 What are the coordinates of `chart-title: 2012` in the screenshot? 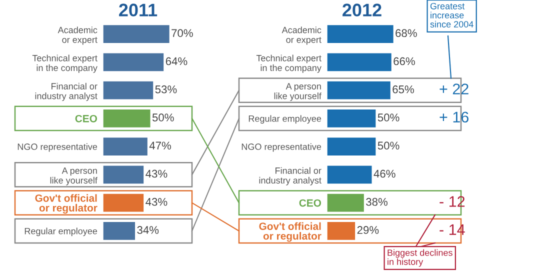 It's located at (362, 10).